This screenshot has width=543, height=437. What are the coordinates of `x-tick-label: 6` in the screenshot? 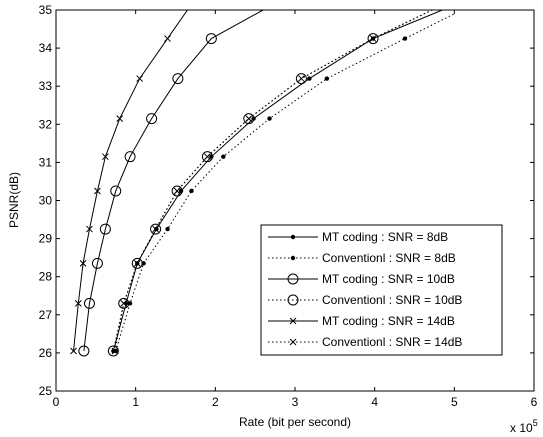 It's located at (534, 402).